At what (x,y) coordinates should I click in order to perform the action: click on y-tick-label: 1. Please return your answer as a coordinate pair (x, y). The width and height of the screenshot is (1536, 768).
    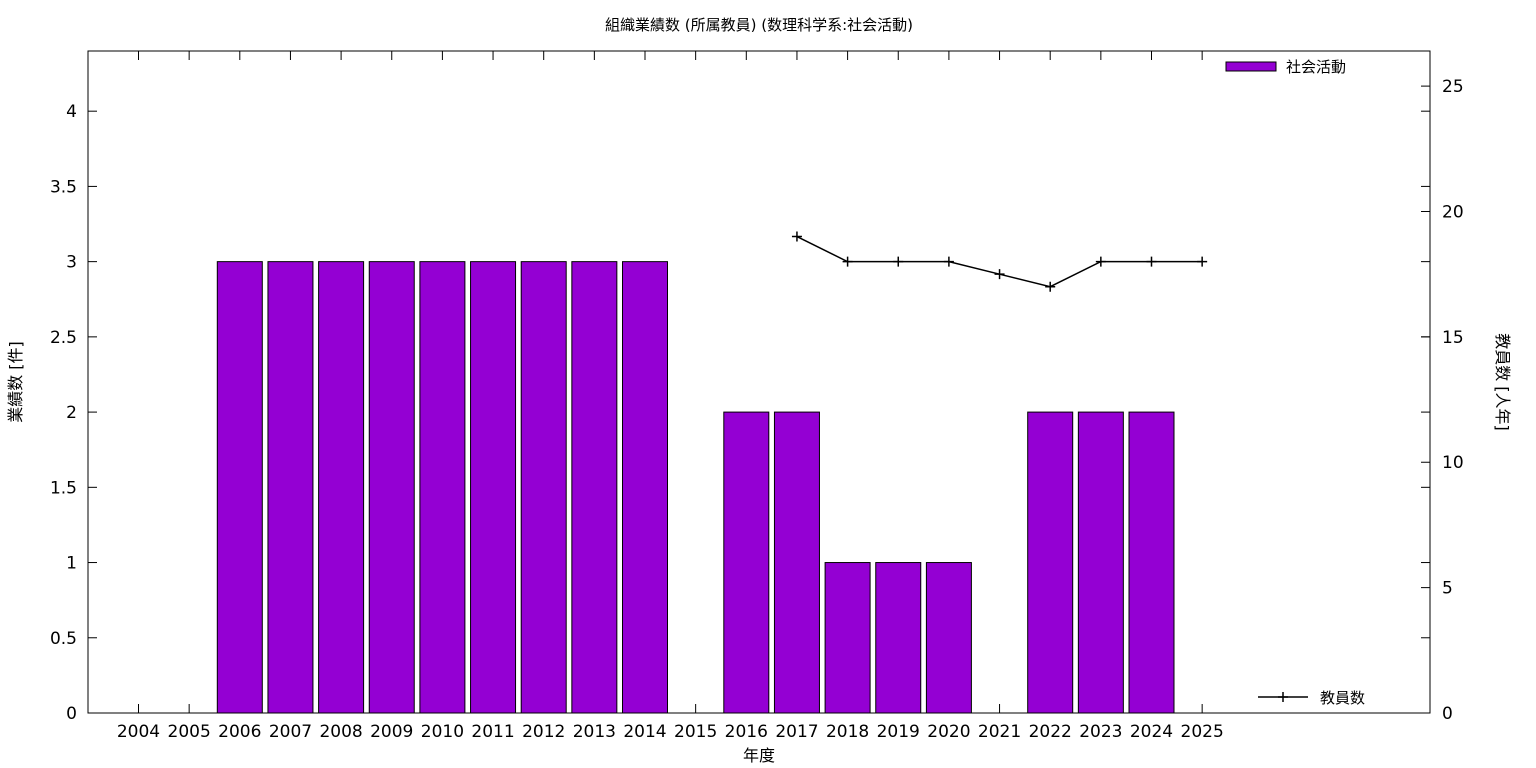
    Looking at the image, I should click on (71, 564).